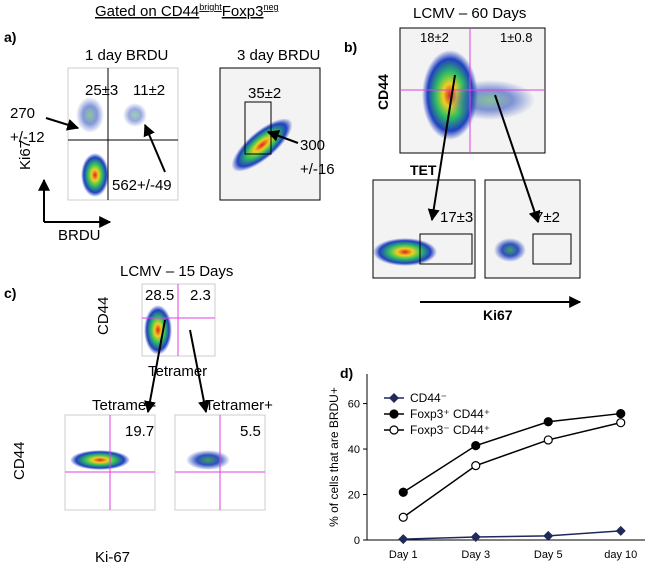 This screenshot has height=578, width=653. Describe the element at coordinates (547, 217) in the screenshot. I see `gate-value: 7±2` at that location.